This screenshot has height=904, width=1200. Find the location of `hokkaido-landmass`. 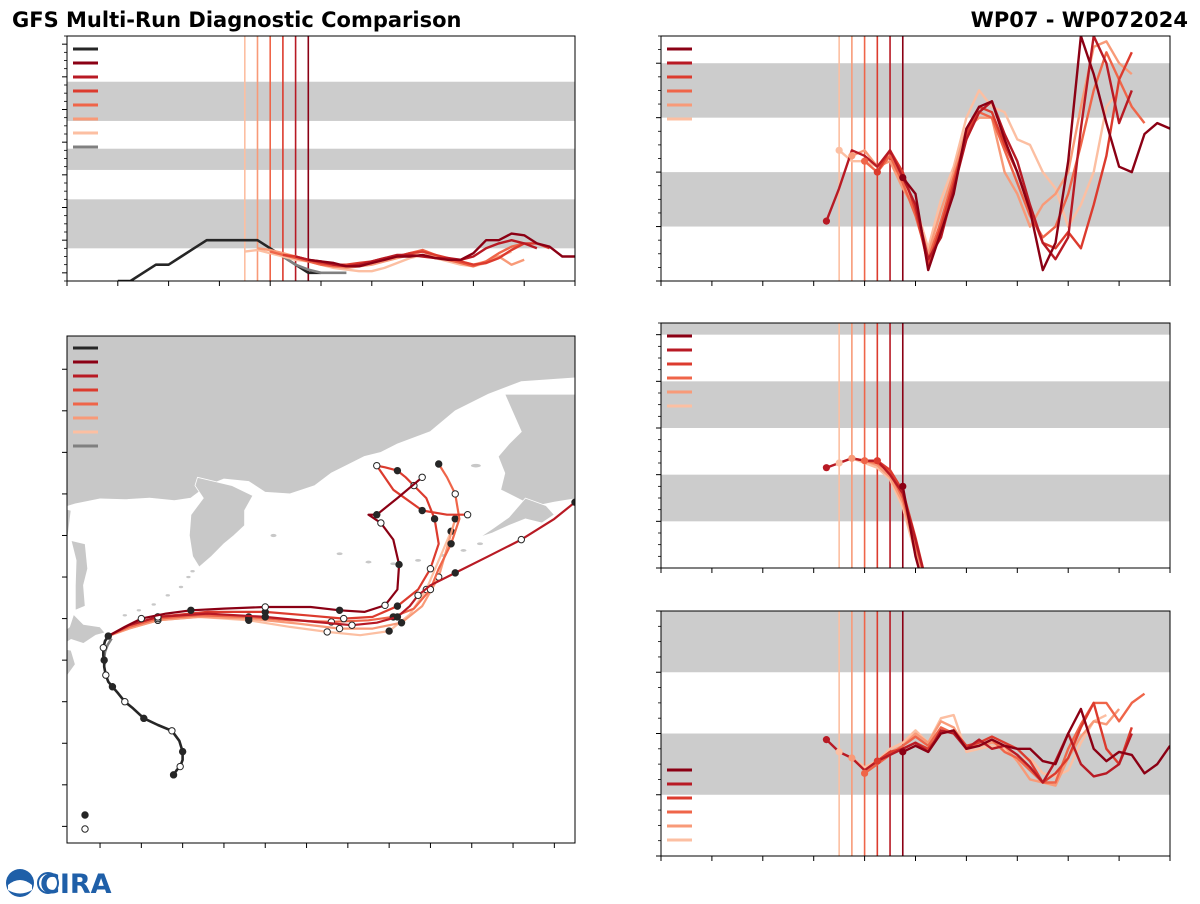

hokkaido-landmass is located at coordinates (86, 628).